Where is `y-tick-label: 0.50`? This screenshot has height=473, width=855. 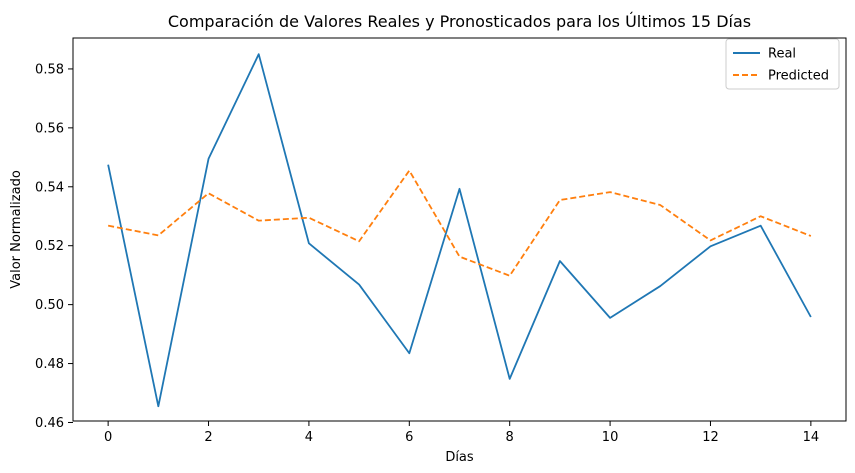
y-tick-label: 0.50 is located at coordinates (49, 305).